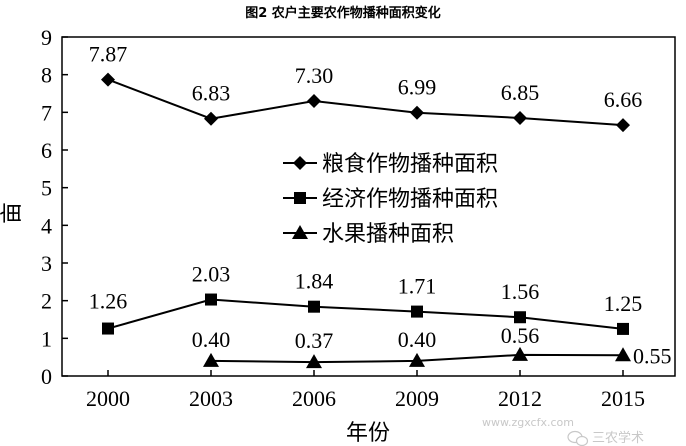 This screenshot has width=686, height=446. Describe the element at coordinates (46, 263) in the screenshot. I see `y-tick-label: 3` at that location.